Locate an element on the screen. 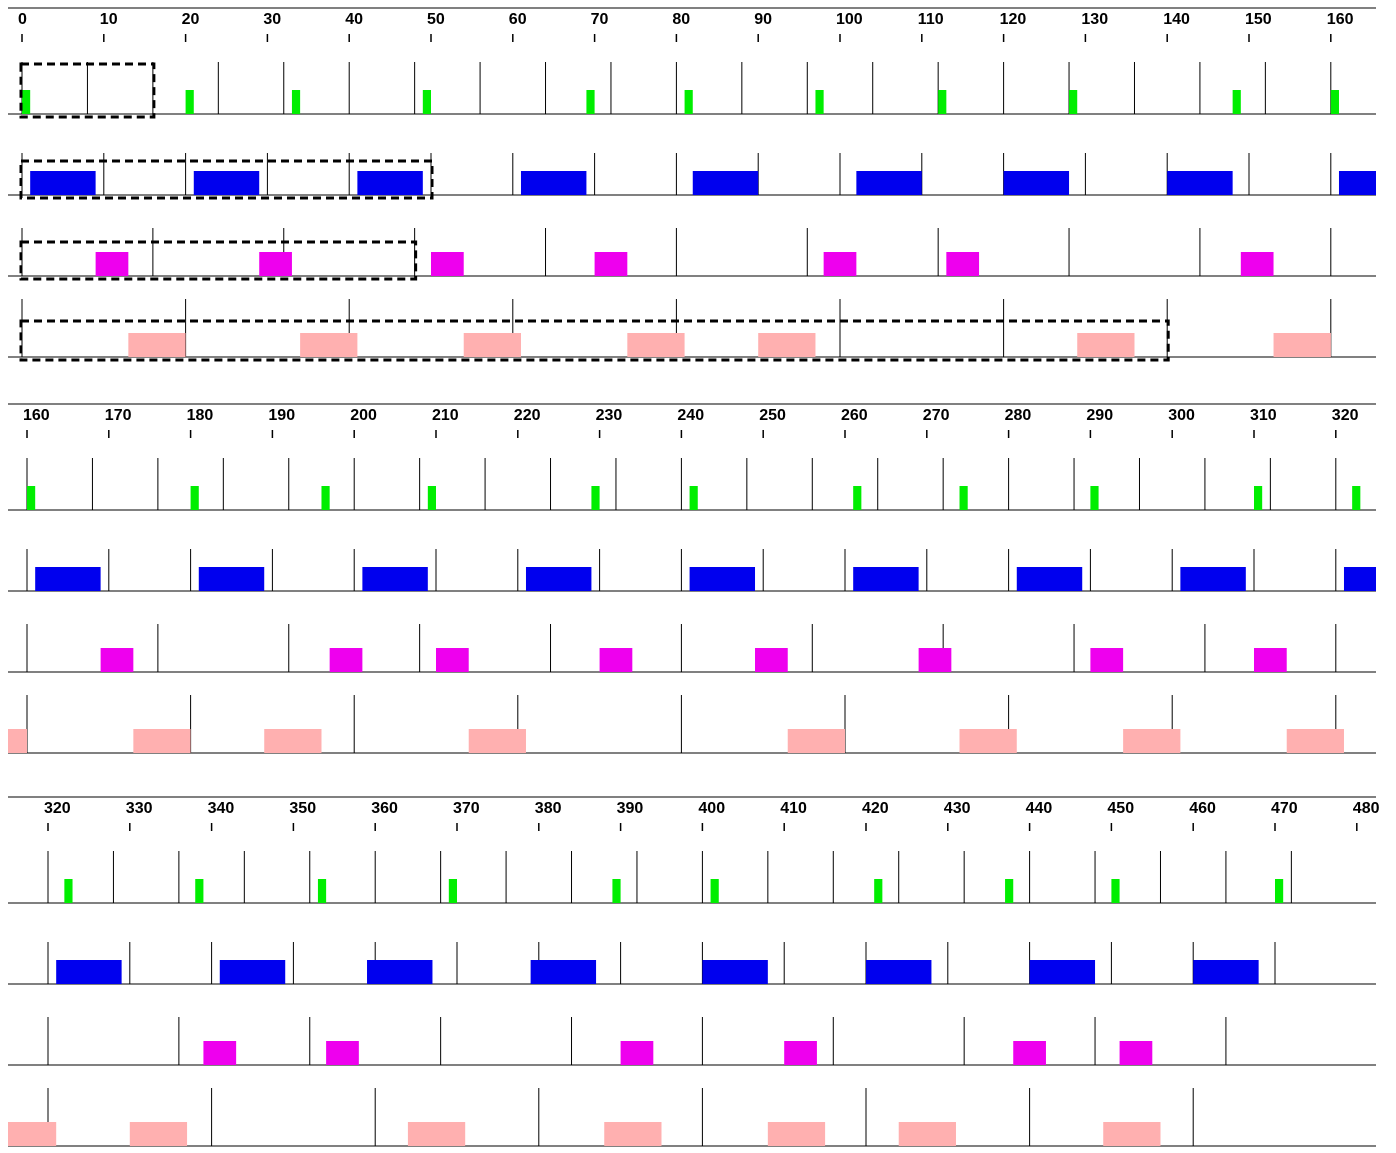 This screenshot has width=1396, height=1153. tick-label: 250 is located at coordinates (772, 415).